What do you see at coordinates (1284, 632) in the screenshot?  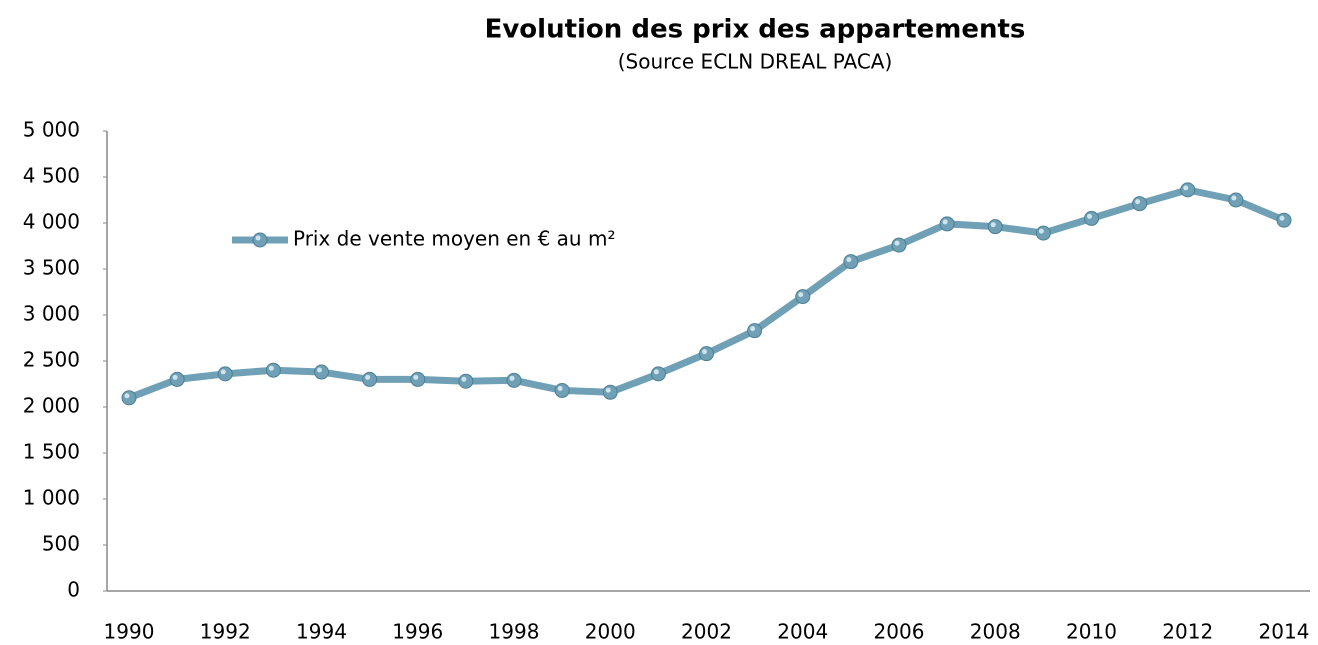 I see `x-tick-label: 2014` at bounding box center [1284, 632].